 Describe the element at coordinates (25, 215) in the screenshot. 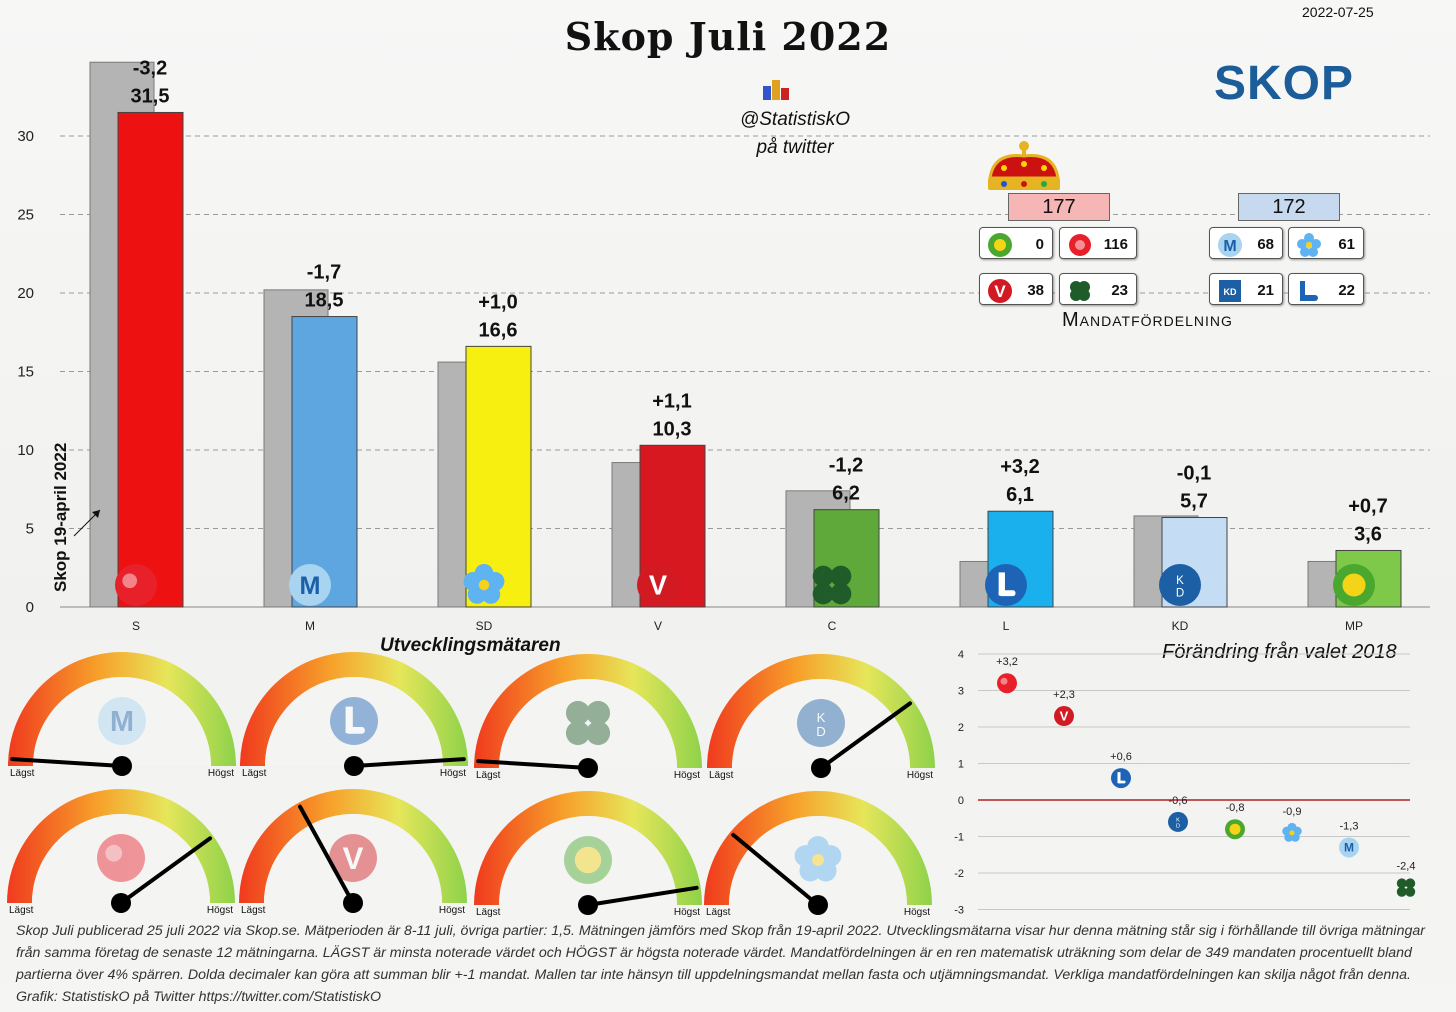

I see `y-tick-label: 25` at that location.